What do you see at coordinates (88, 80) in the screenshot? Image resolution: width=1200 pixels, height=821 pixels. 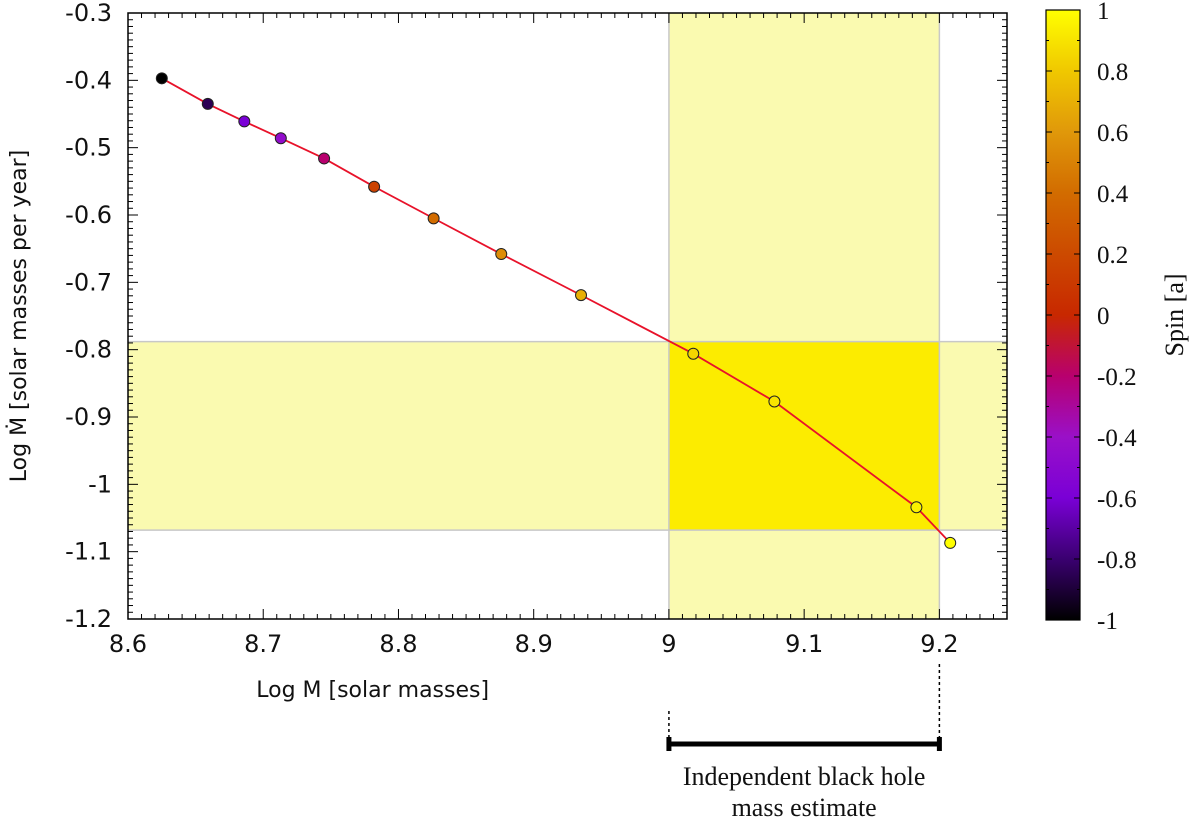 I see `y-tick-label: -0.4` at bounding box center [88, 80].